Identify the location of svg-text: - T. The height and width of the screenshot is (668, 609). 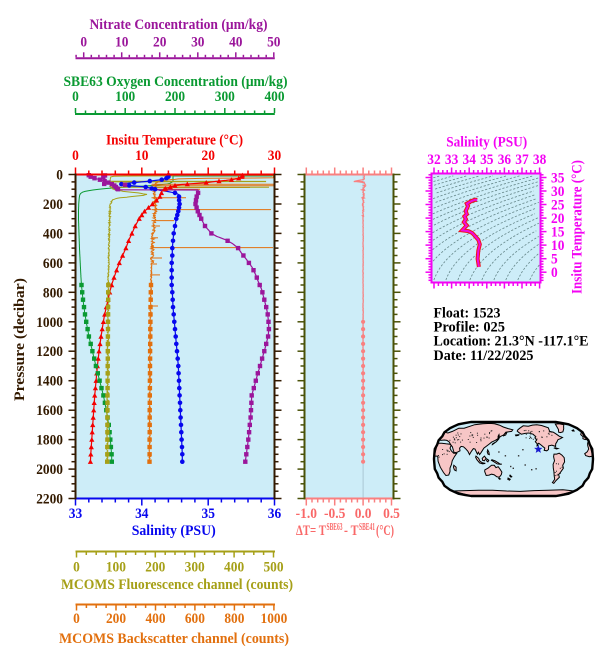
(351, 531).